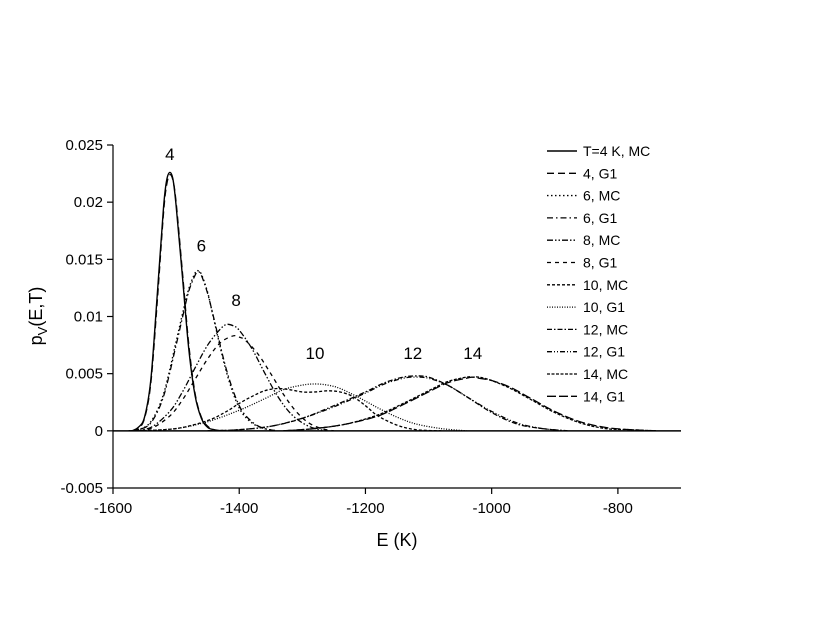  I want to click on peak-labels: 4 6 8 10 12 14, so click(323, 254).